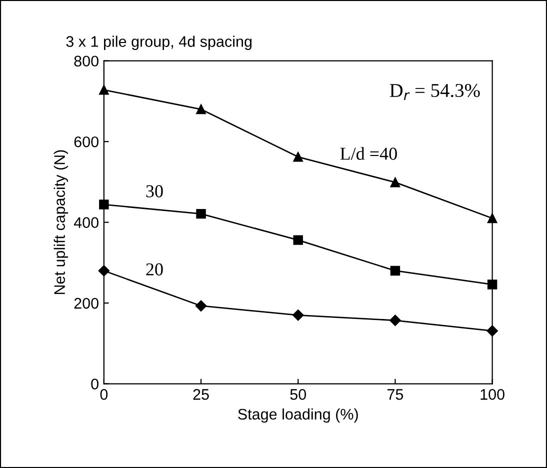 Image resolution: width=547 pixels, height=468 pixels. What do you see at coordinates (61, 222) in the screenshot?
I see `y-axis-title: Net uplift capacity (N)` at bounding box center [61, 222].